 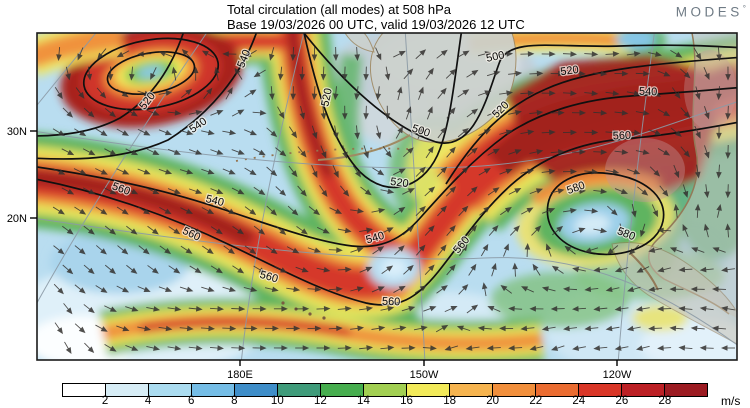 What do you see at coordinates (406, 401) in the screenshot?
I see `colorbar-tick-label: 16` at bounding box center [406, 401].